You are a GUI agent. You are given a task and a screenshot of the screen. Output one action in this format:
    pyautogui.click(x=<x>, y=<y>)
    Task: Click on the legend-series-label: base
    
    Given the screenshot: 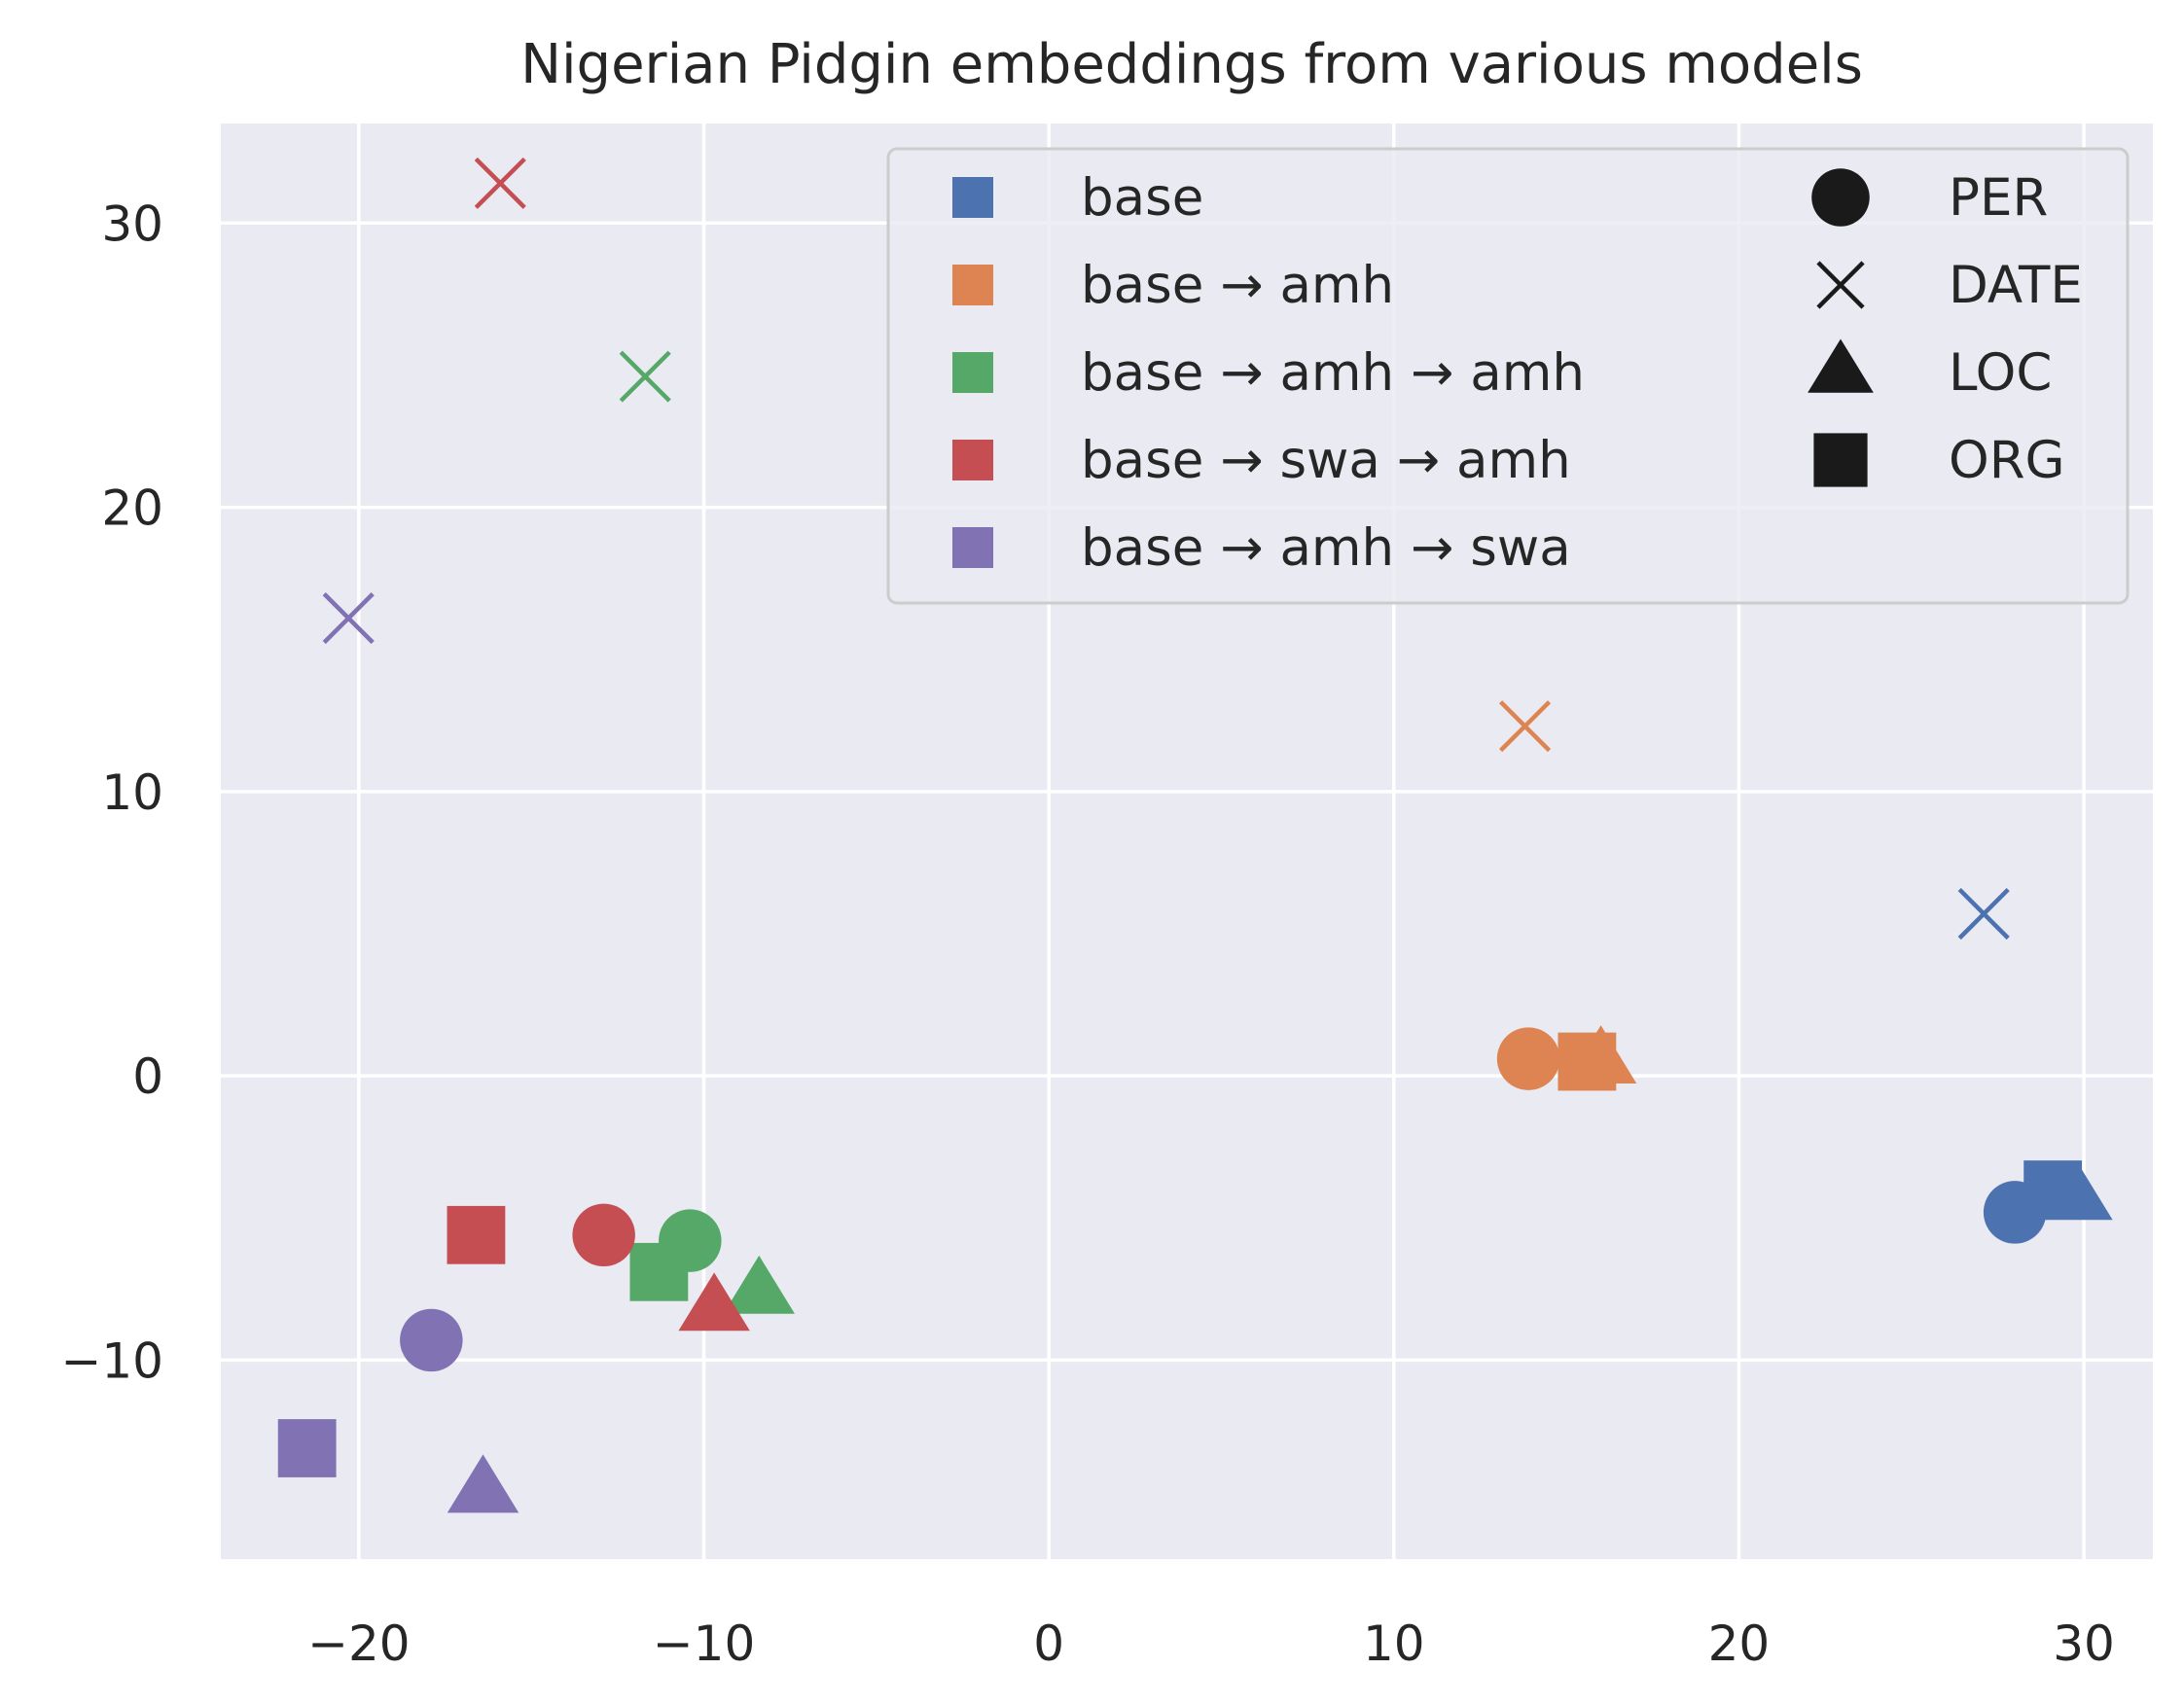 What is the action you would take?
    pyautogui.click(x=1142, y=198)
    